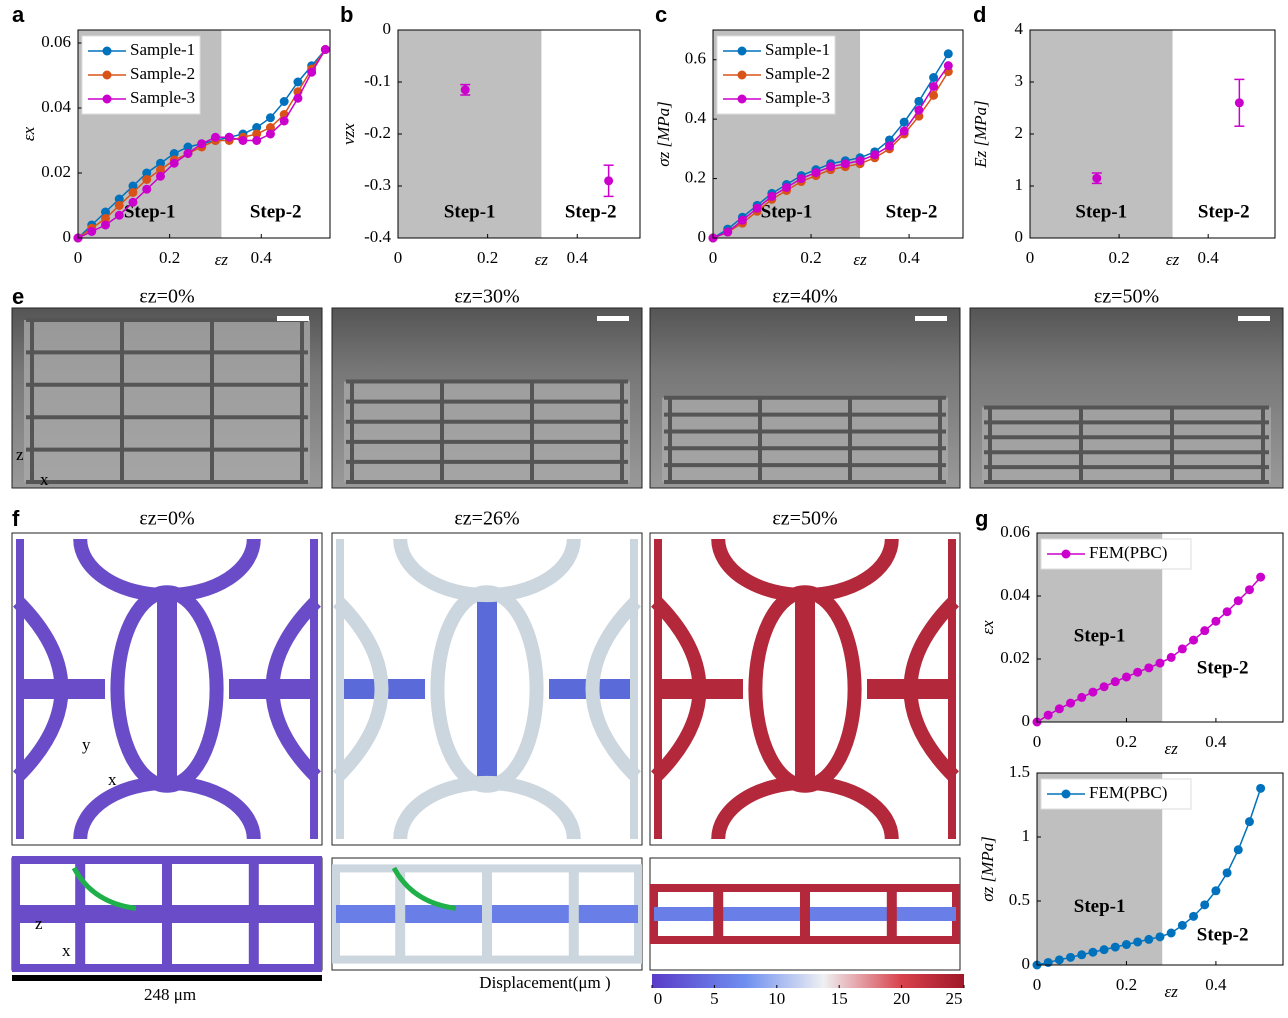 The image size is (1288, 1018). I want to click on axes-frame, so click(1152, 134).